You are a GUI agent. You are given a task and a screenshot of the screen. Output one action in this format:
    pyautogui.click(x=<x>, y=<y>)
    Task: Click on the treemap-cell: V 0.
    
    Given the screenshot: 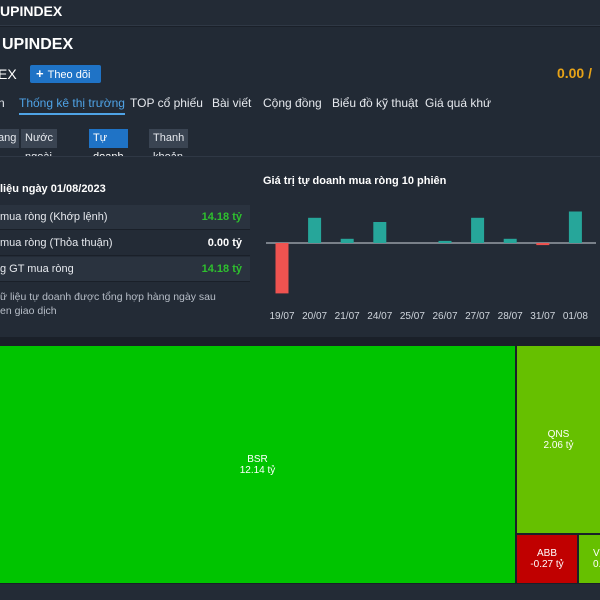 What is the action you would take?
    pyautogui.click(x=589, y=559)
    